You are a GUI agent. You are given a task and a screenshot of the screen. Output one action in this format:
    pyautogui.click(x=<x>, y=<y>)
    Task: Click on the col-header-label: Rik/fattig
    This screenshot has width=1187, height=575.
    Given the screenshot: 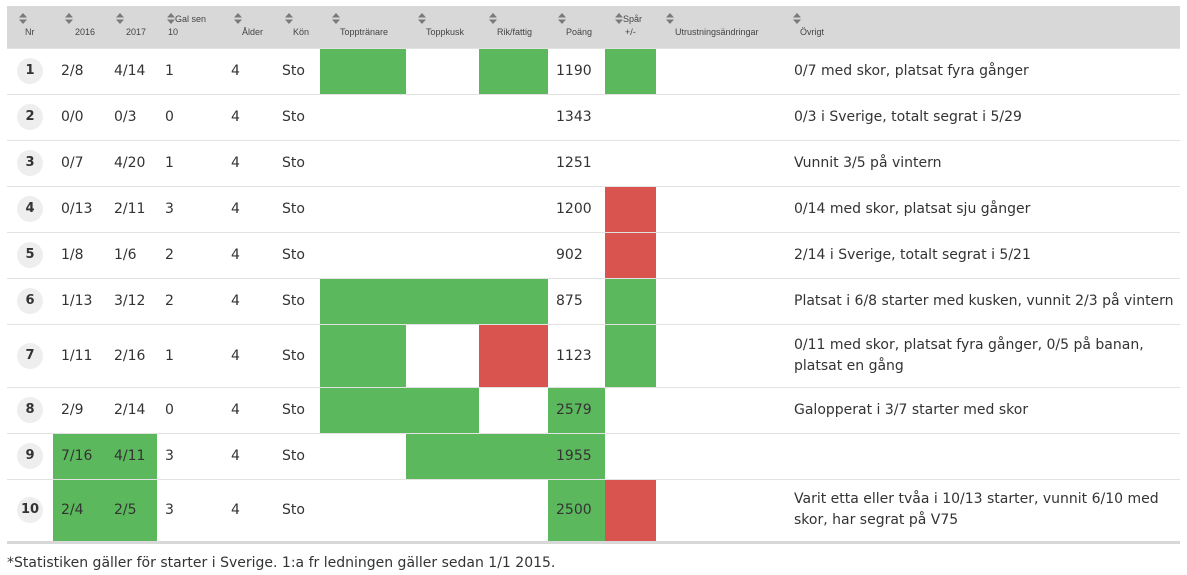 What is the action you would take?
    pyautogui.click(x=515, y=32)
    